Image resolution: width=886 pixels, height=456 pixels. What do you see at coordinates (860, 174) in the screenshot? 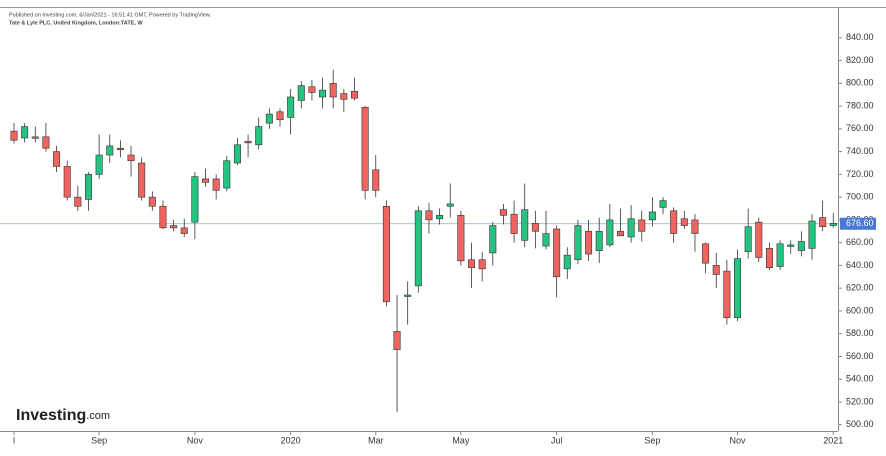
I see `y-tick-label: 720.00` at bounding box center [860, 174].